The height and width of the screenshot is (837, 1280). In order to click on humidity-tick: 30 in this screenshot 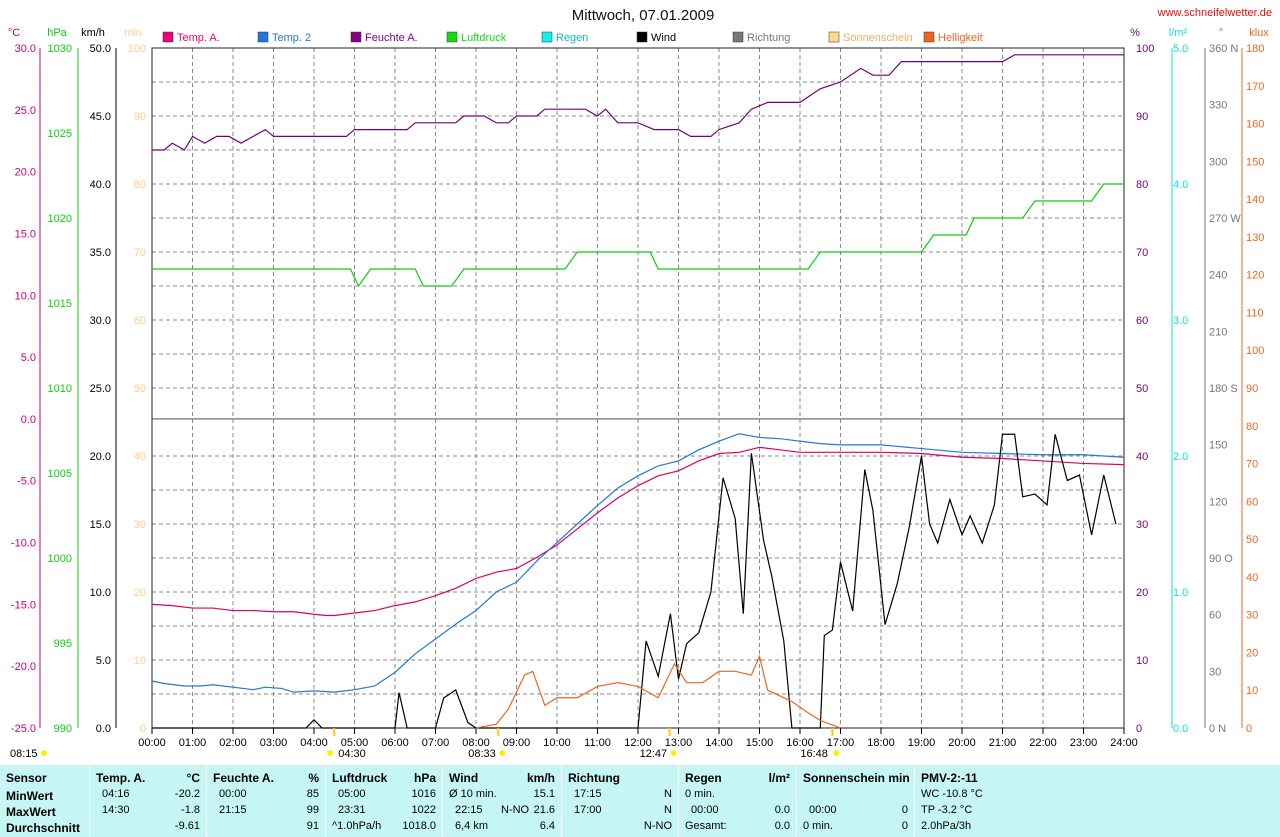, I will do `click(1142, 525)`.